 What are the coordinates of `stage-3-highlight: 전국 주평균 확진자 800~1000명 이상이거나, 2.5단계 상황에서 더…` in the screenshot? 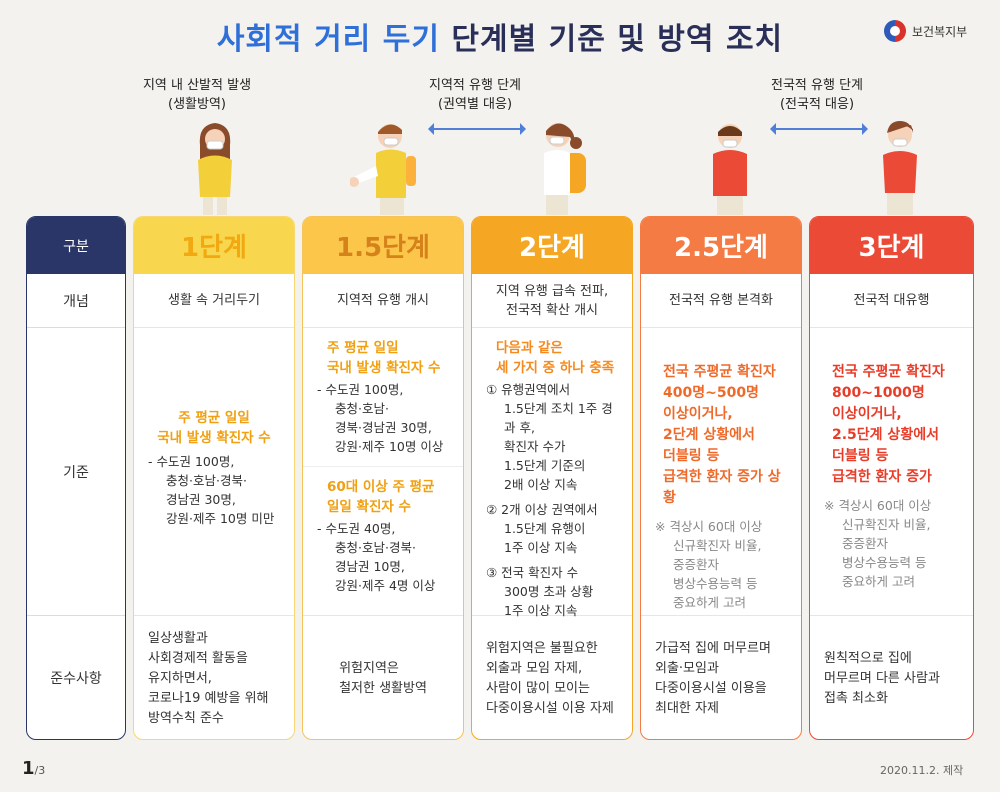 It's located at (888, 424).